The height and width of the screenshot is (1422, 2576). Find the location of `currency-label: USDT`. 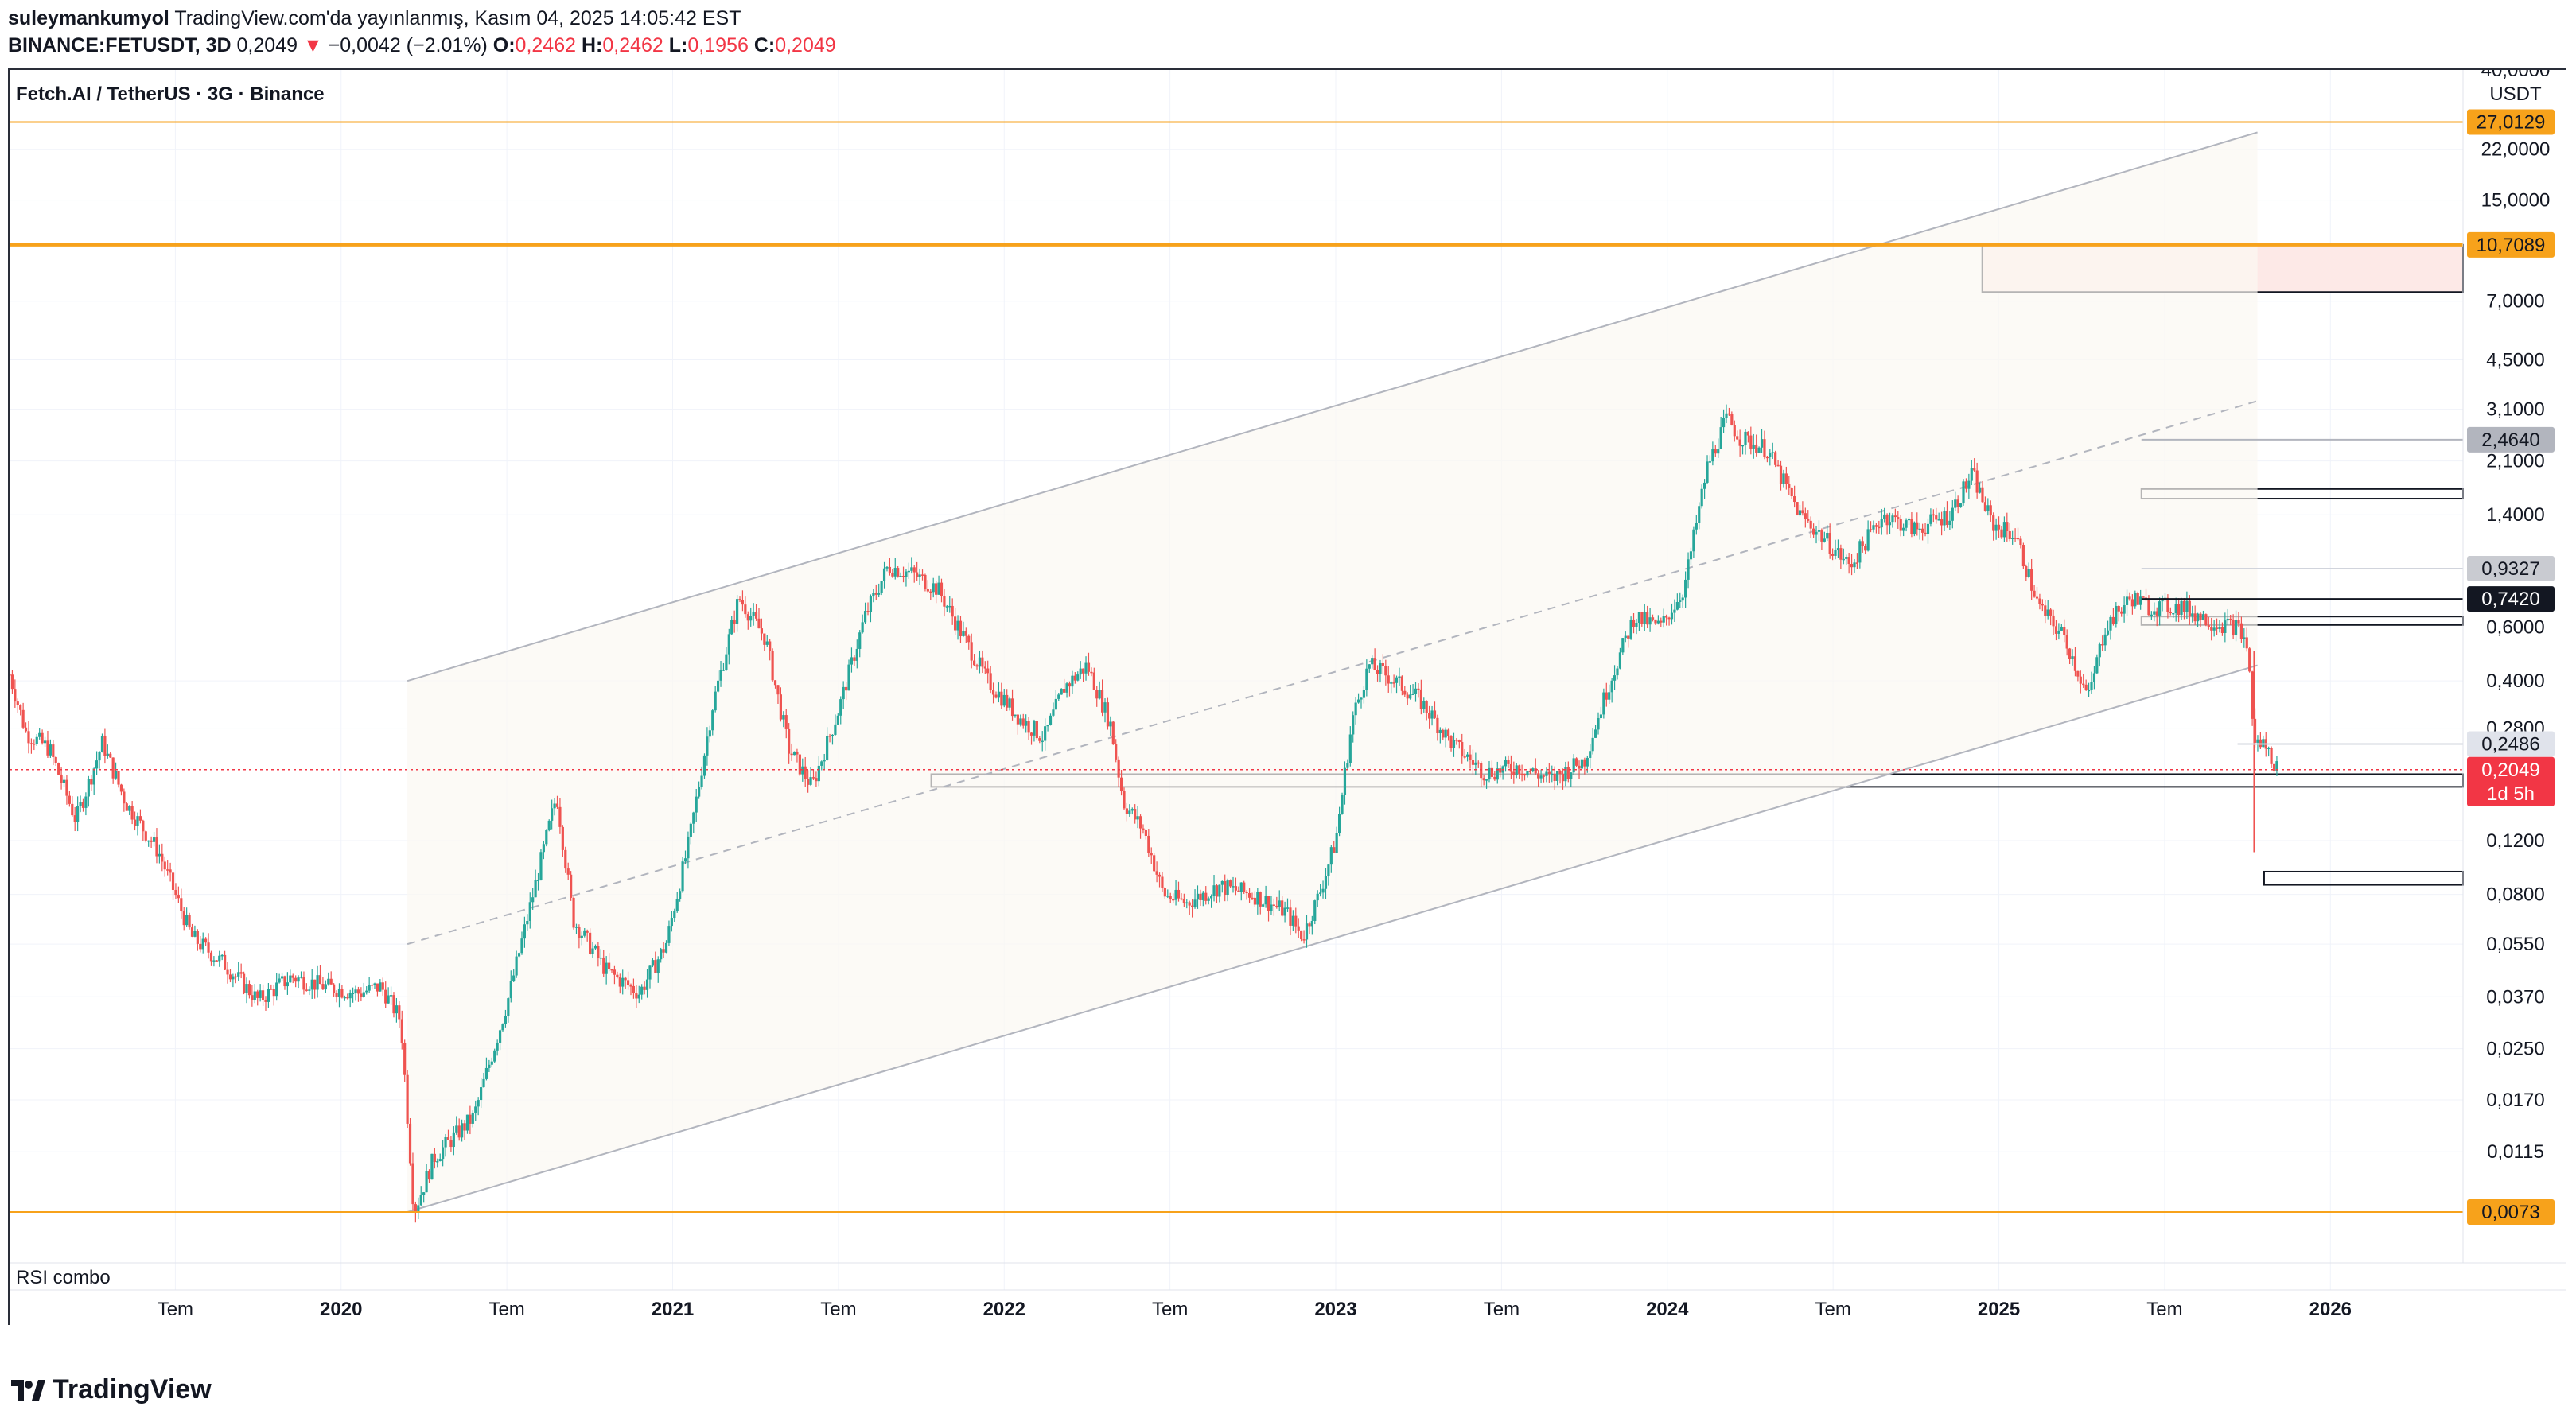

currency-label: USDT is located at coordinates (2515, 94).